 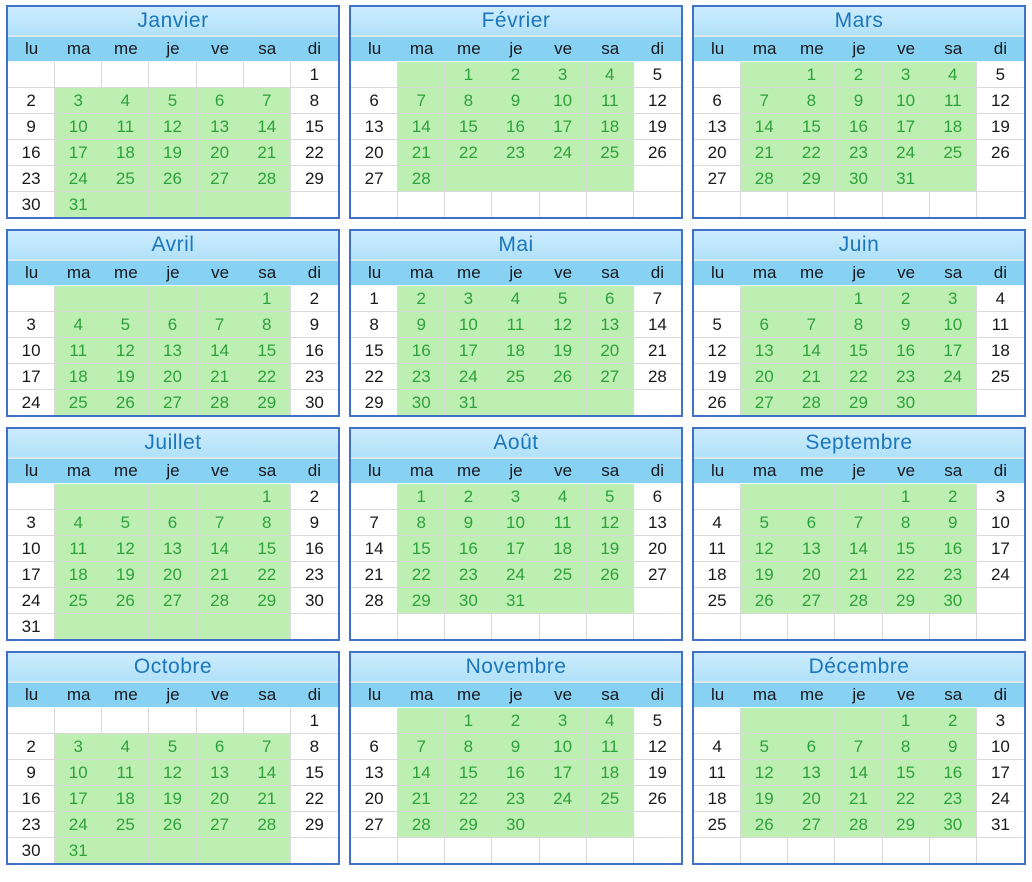 I want to click on week-row: 10 11 12 13 14 15 16, so click(x=173, y=351).